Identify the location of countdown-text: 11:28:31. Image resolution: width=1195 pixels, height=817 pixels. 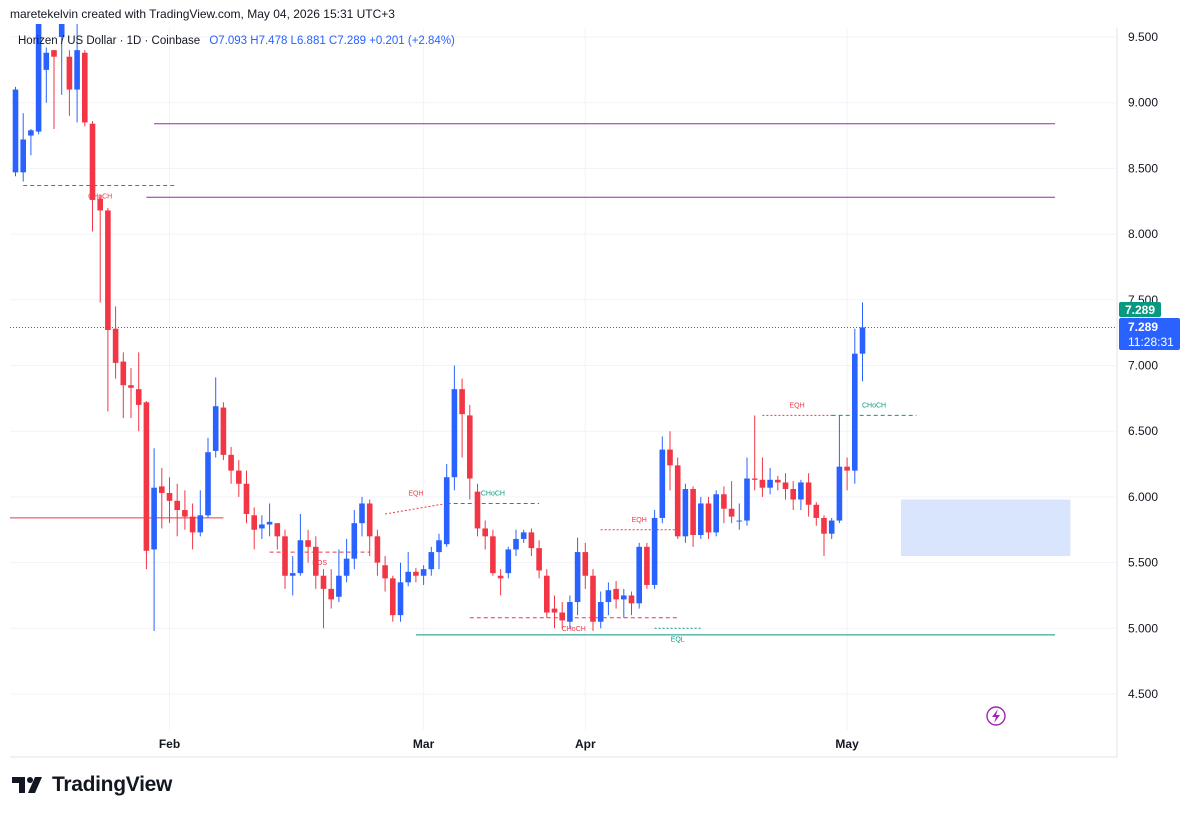
(1151, 342).